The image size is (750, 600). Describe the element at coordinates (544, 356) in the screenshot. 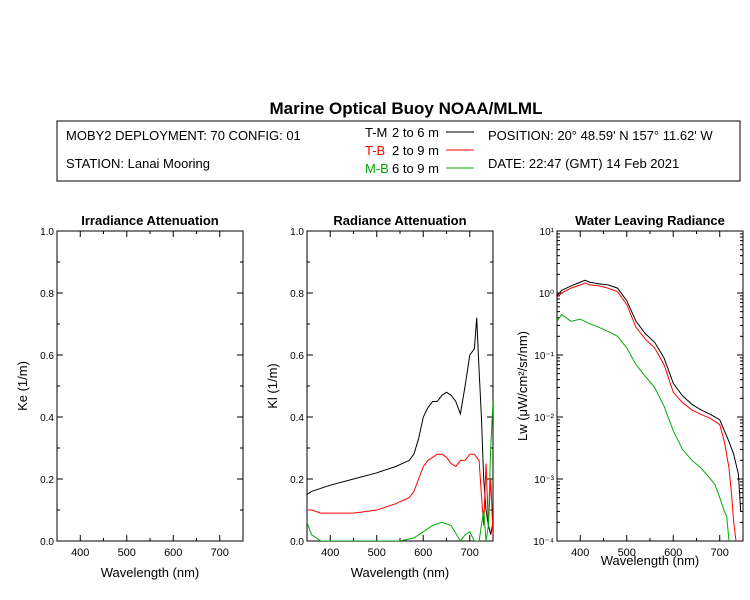

I see `y-tick-label: 10⁻¹` at that location.